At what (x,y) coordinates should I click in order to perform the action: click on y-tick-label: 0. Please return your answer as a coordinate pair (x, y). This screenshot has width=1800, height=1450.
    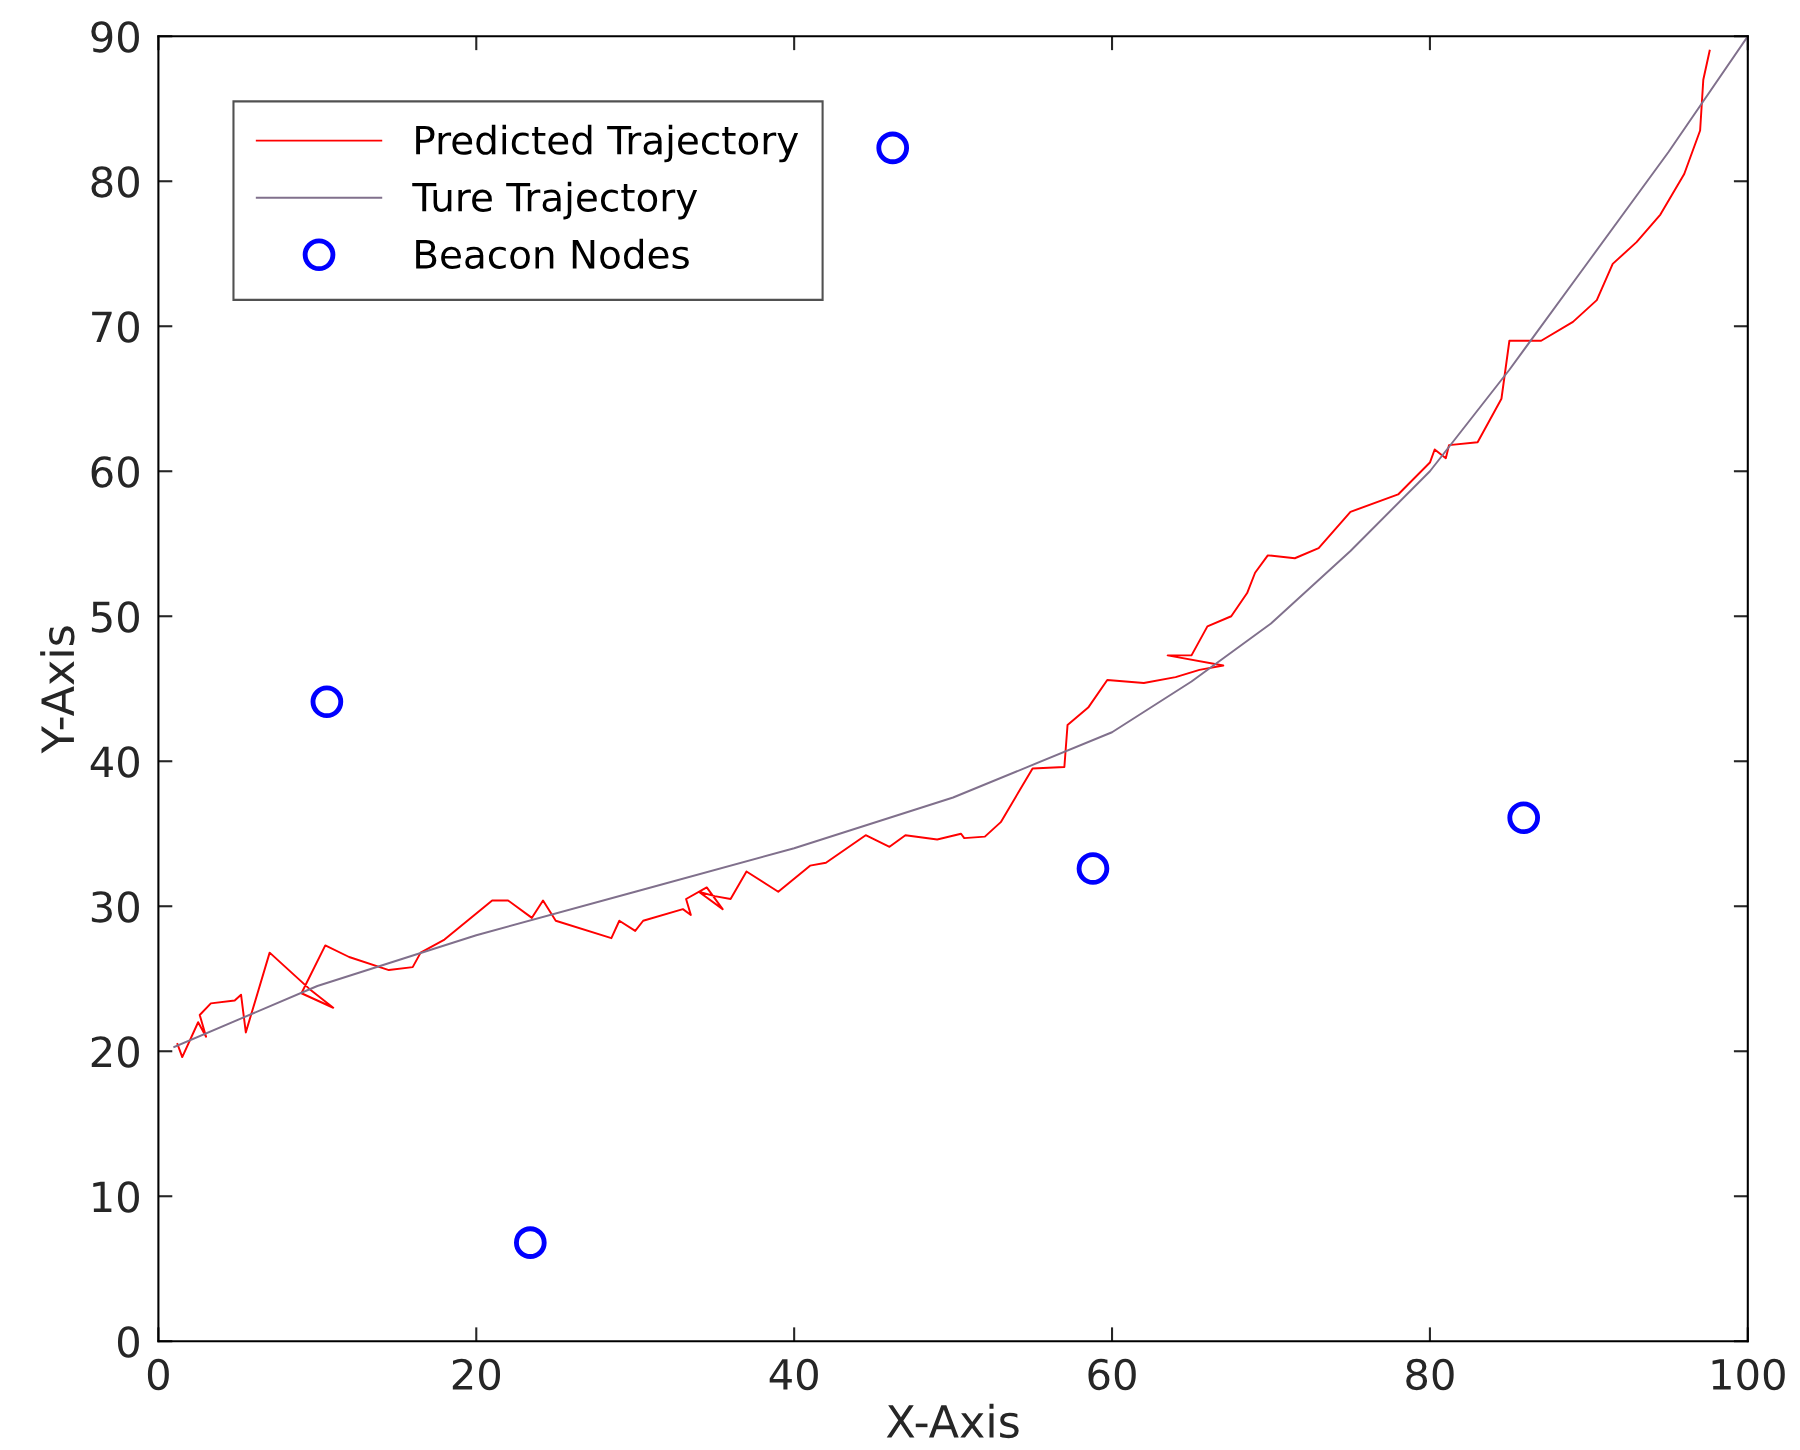
    Looking at the image, I should click on (128, 1342).